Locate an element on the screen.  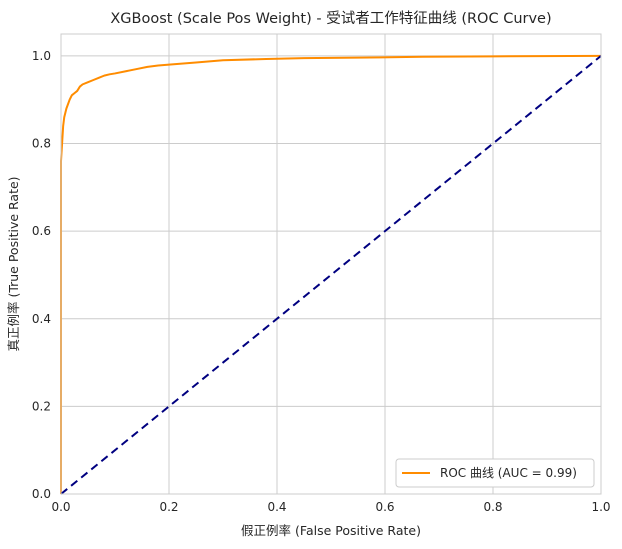
y-axis-label: 真正例率 (True Positive Rate) is located at coordinates (13, 263).